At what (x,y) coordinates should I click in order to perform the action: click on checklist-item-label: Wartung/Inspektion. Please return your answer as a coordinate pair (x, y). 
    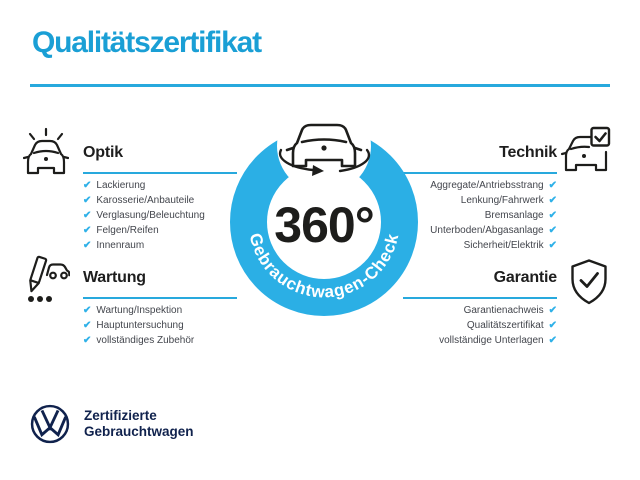
    Looking at the image, I should click on (139, 310).